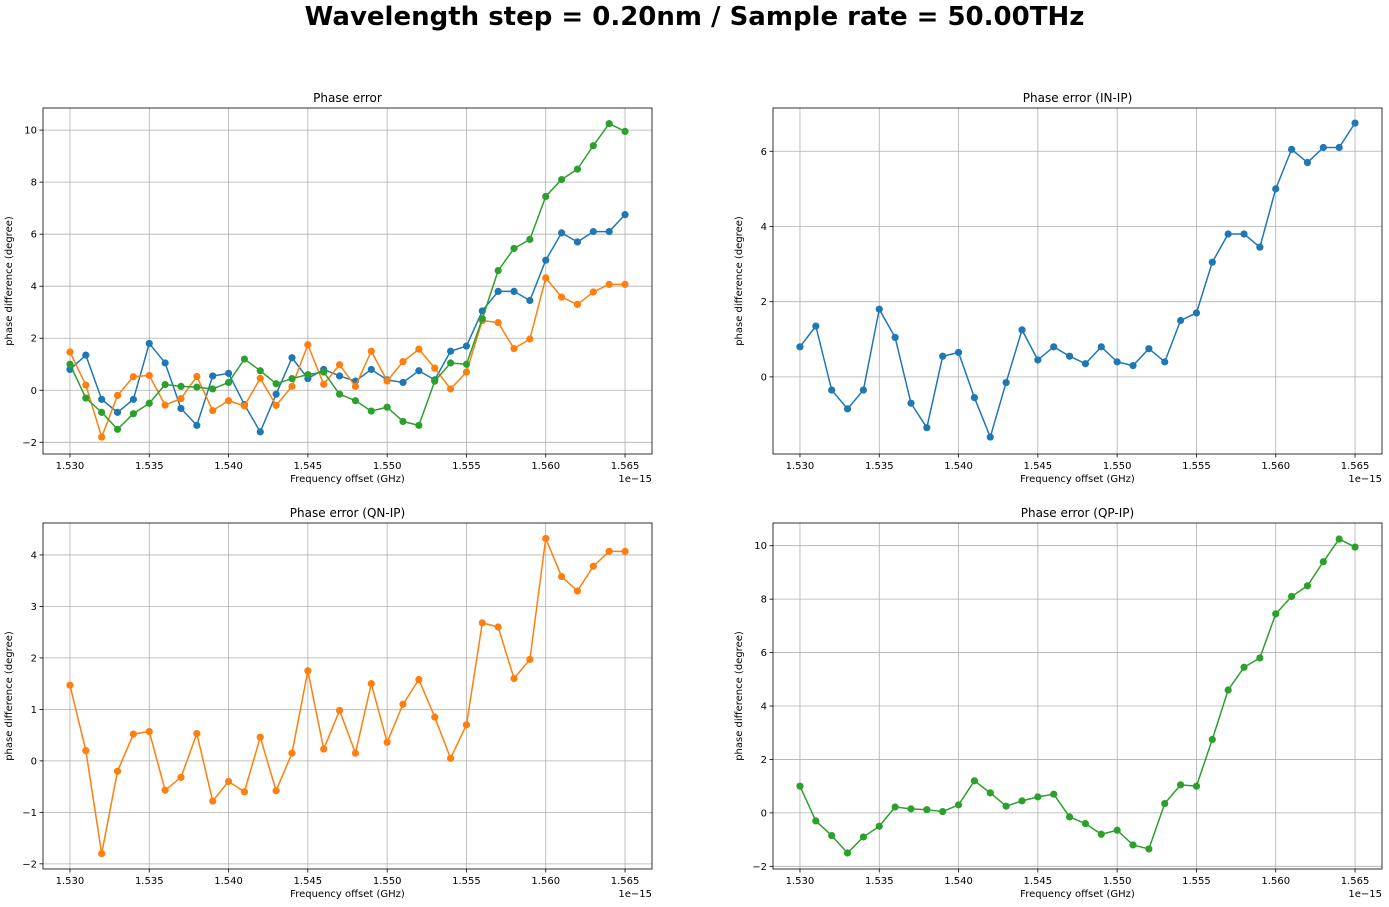  Describe the element at coordinates (1196, 466) in the screenshot. I see `x-tick-label: 1.555` at that location.